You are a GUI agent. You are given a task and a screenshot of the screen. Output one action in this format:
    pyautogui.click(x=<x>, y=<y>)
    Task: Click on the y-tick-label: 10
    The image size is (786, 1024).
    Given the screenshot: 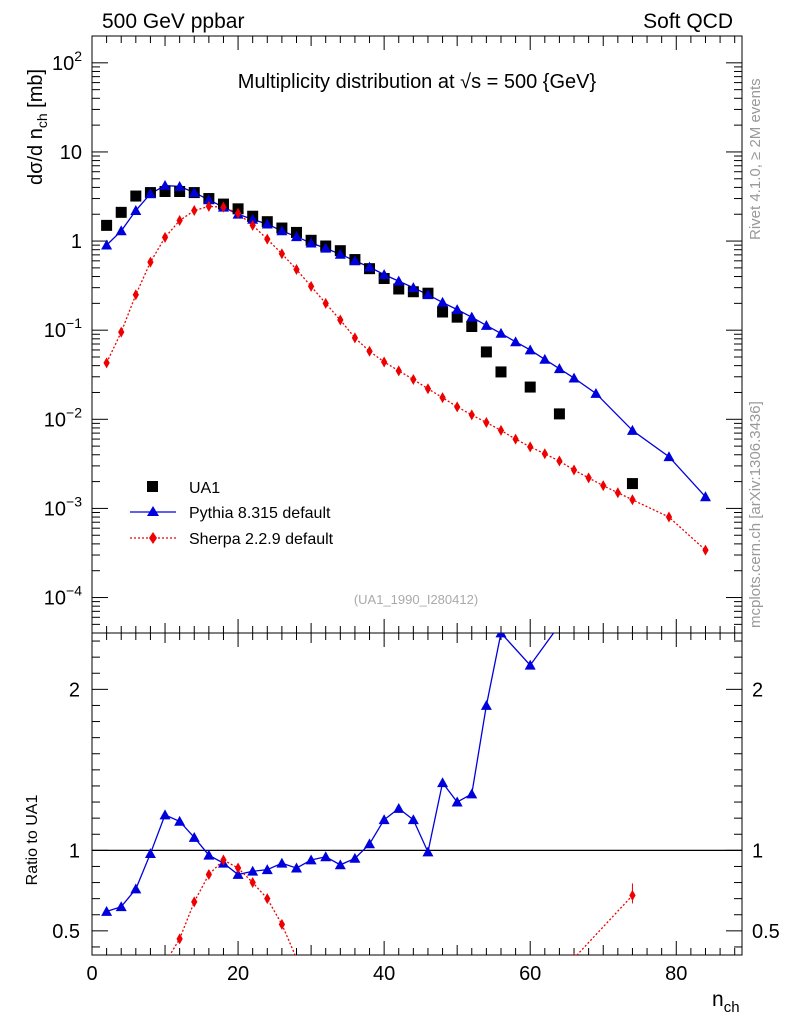 What is the action you would take?
    pyautogui.click(x=71, y=153)
    